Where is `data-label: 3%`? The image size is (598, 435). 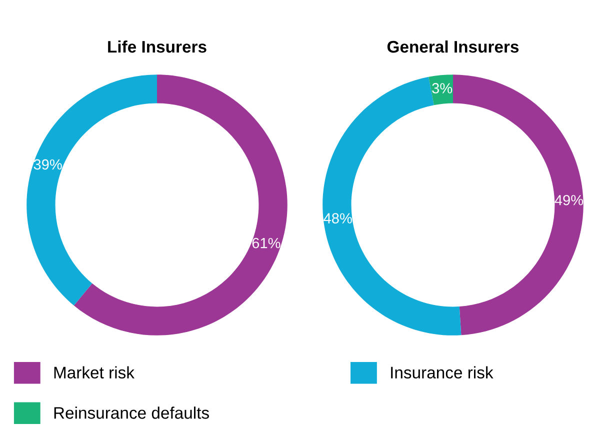
data-label: 3% is located at coordinates (442, 88).